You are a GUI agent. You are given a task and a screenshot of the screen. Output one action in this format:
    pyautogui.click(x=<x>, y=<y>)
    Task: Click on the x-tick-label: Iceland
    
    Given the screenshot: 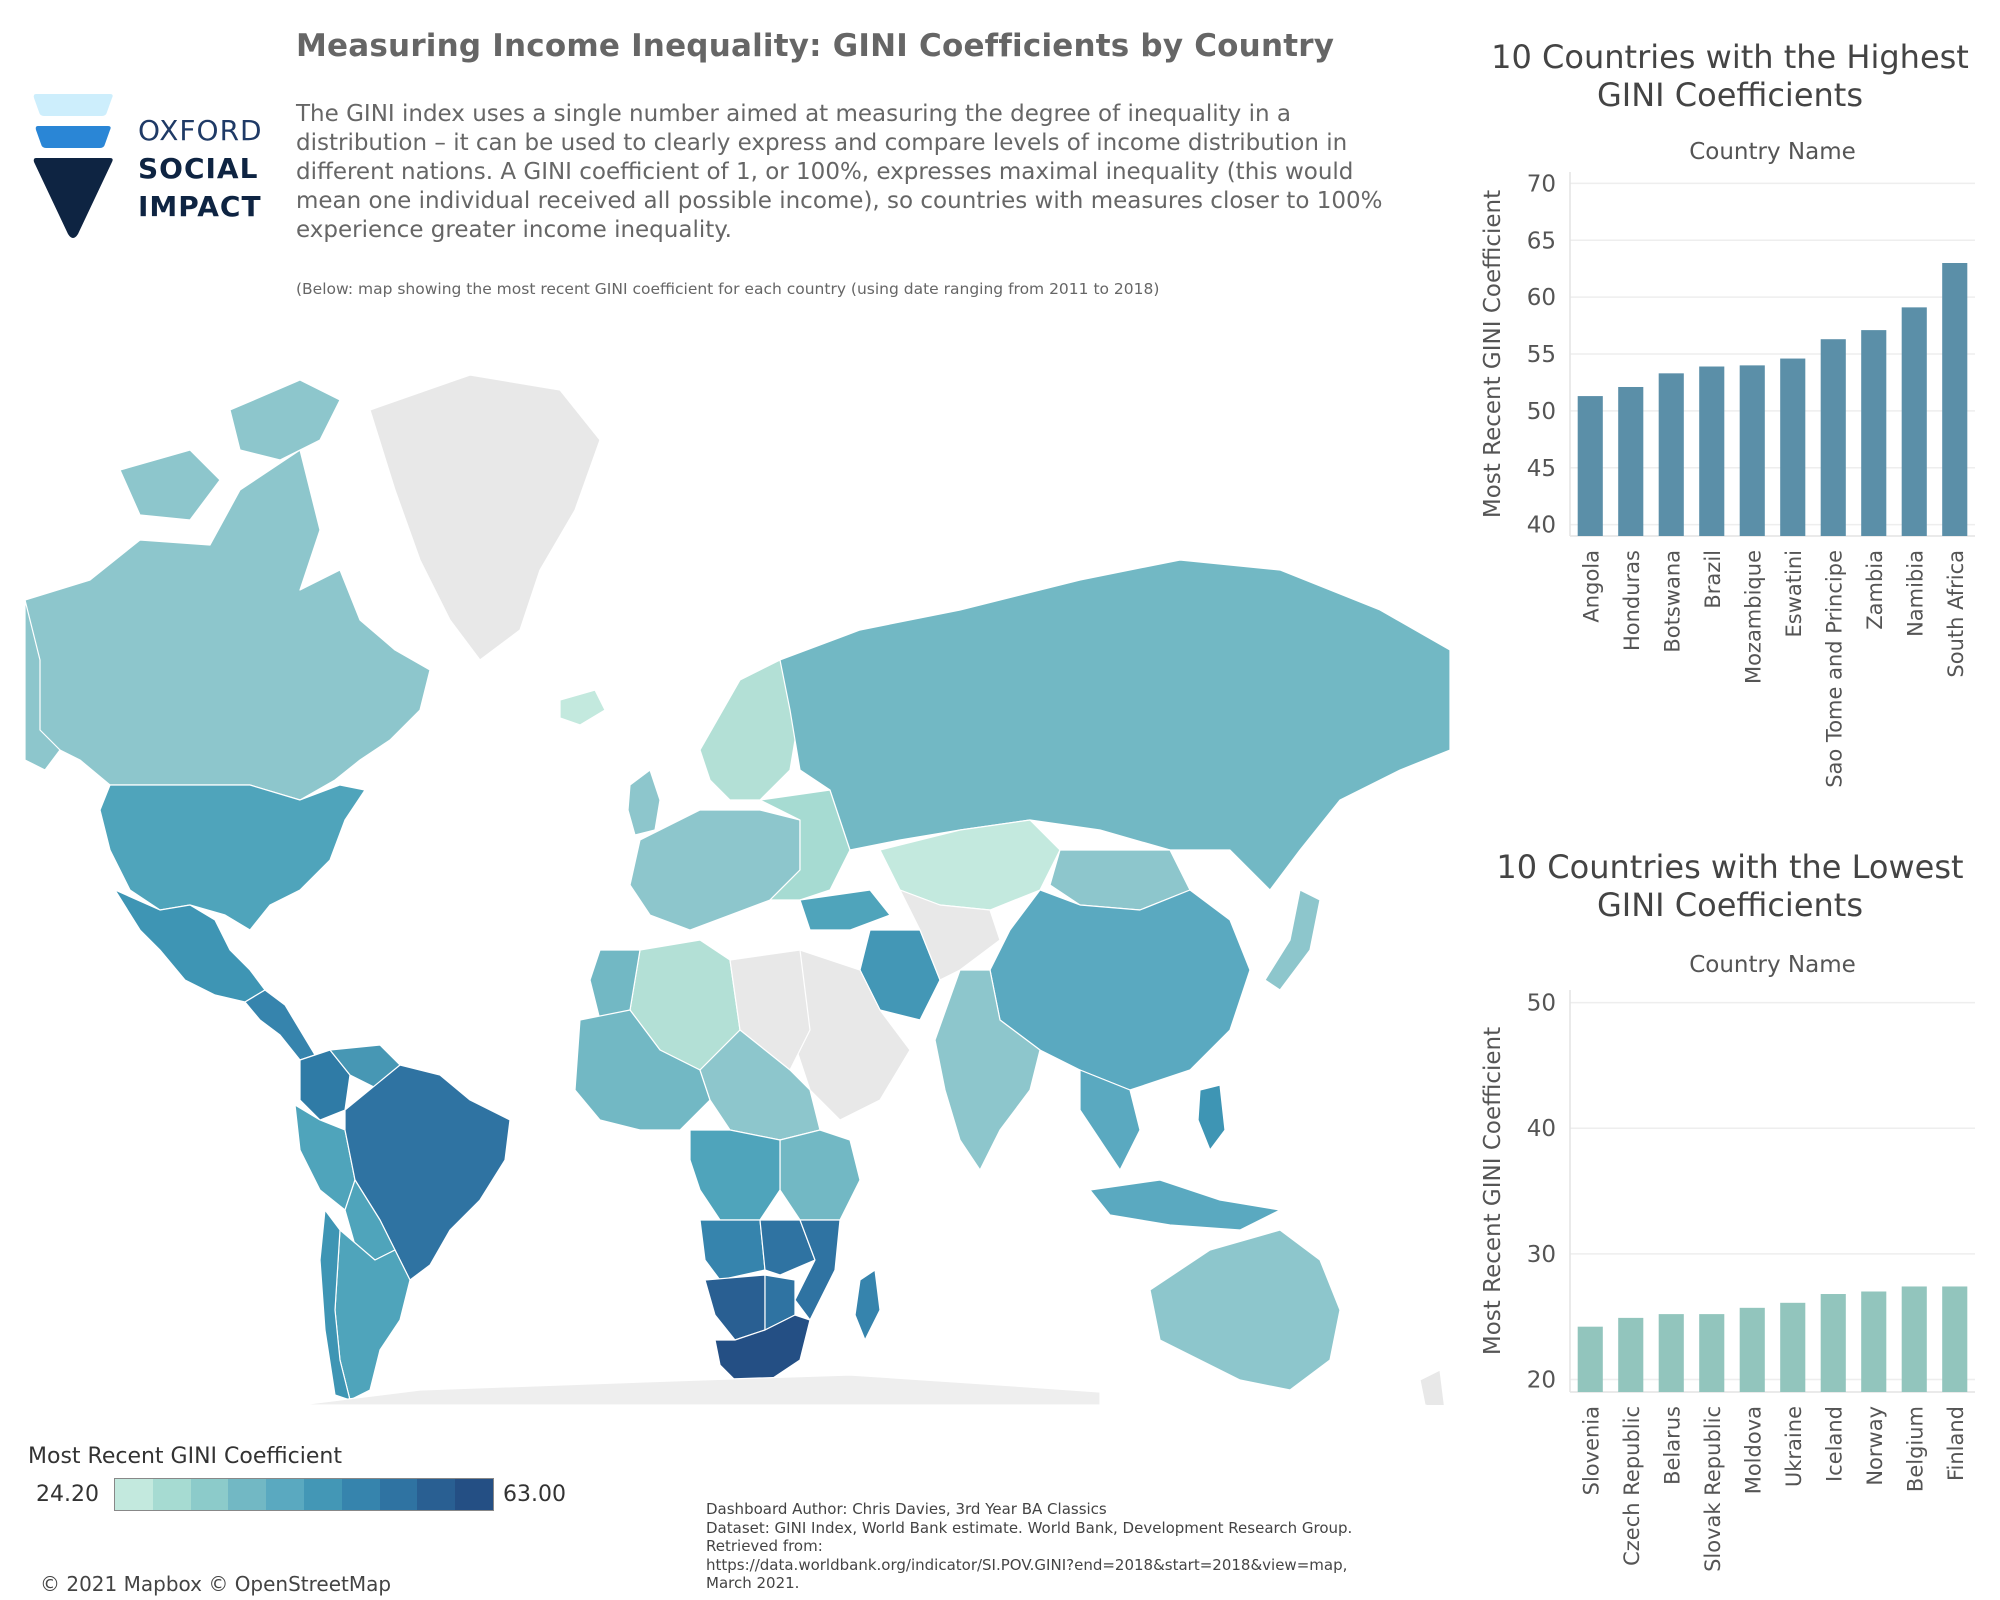 What is the action you would take?
    pyautogui.click(x=1834, y=1444)
    